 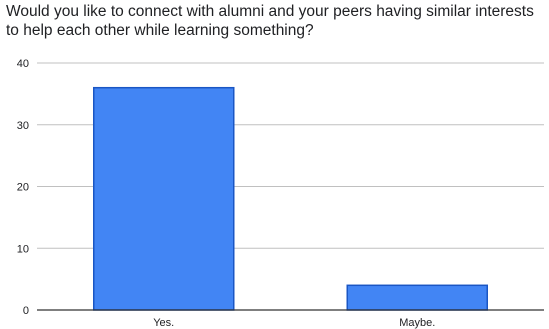 What do you see at coordinates (163, 323) in the screenshot?
I see `x-category-label: Yes.` at bounding box center [163, 323].